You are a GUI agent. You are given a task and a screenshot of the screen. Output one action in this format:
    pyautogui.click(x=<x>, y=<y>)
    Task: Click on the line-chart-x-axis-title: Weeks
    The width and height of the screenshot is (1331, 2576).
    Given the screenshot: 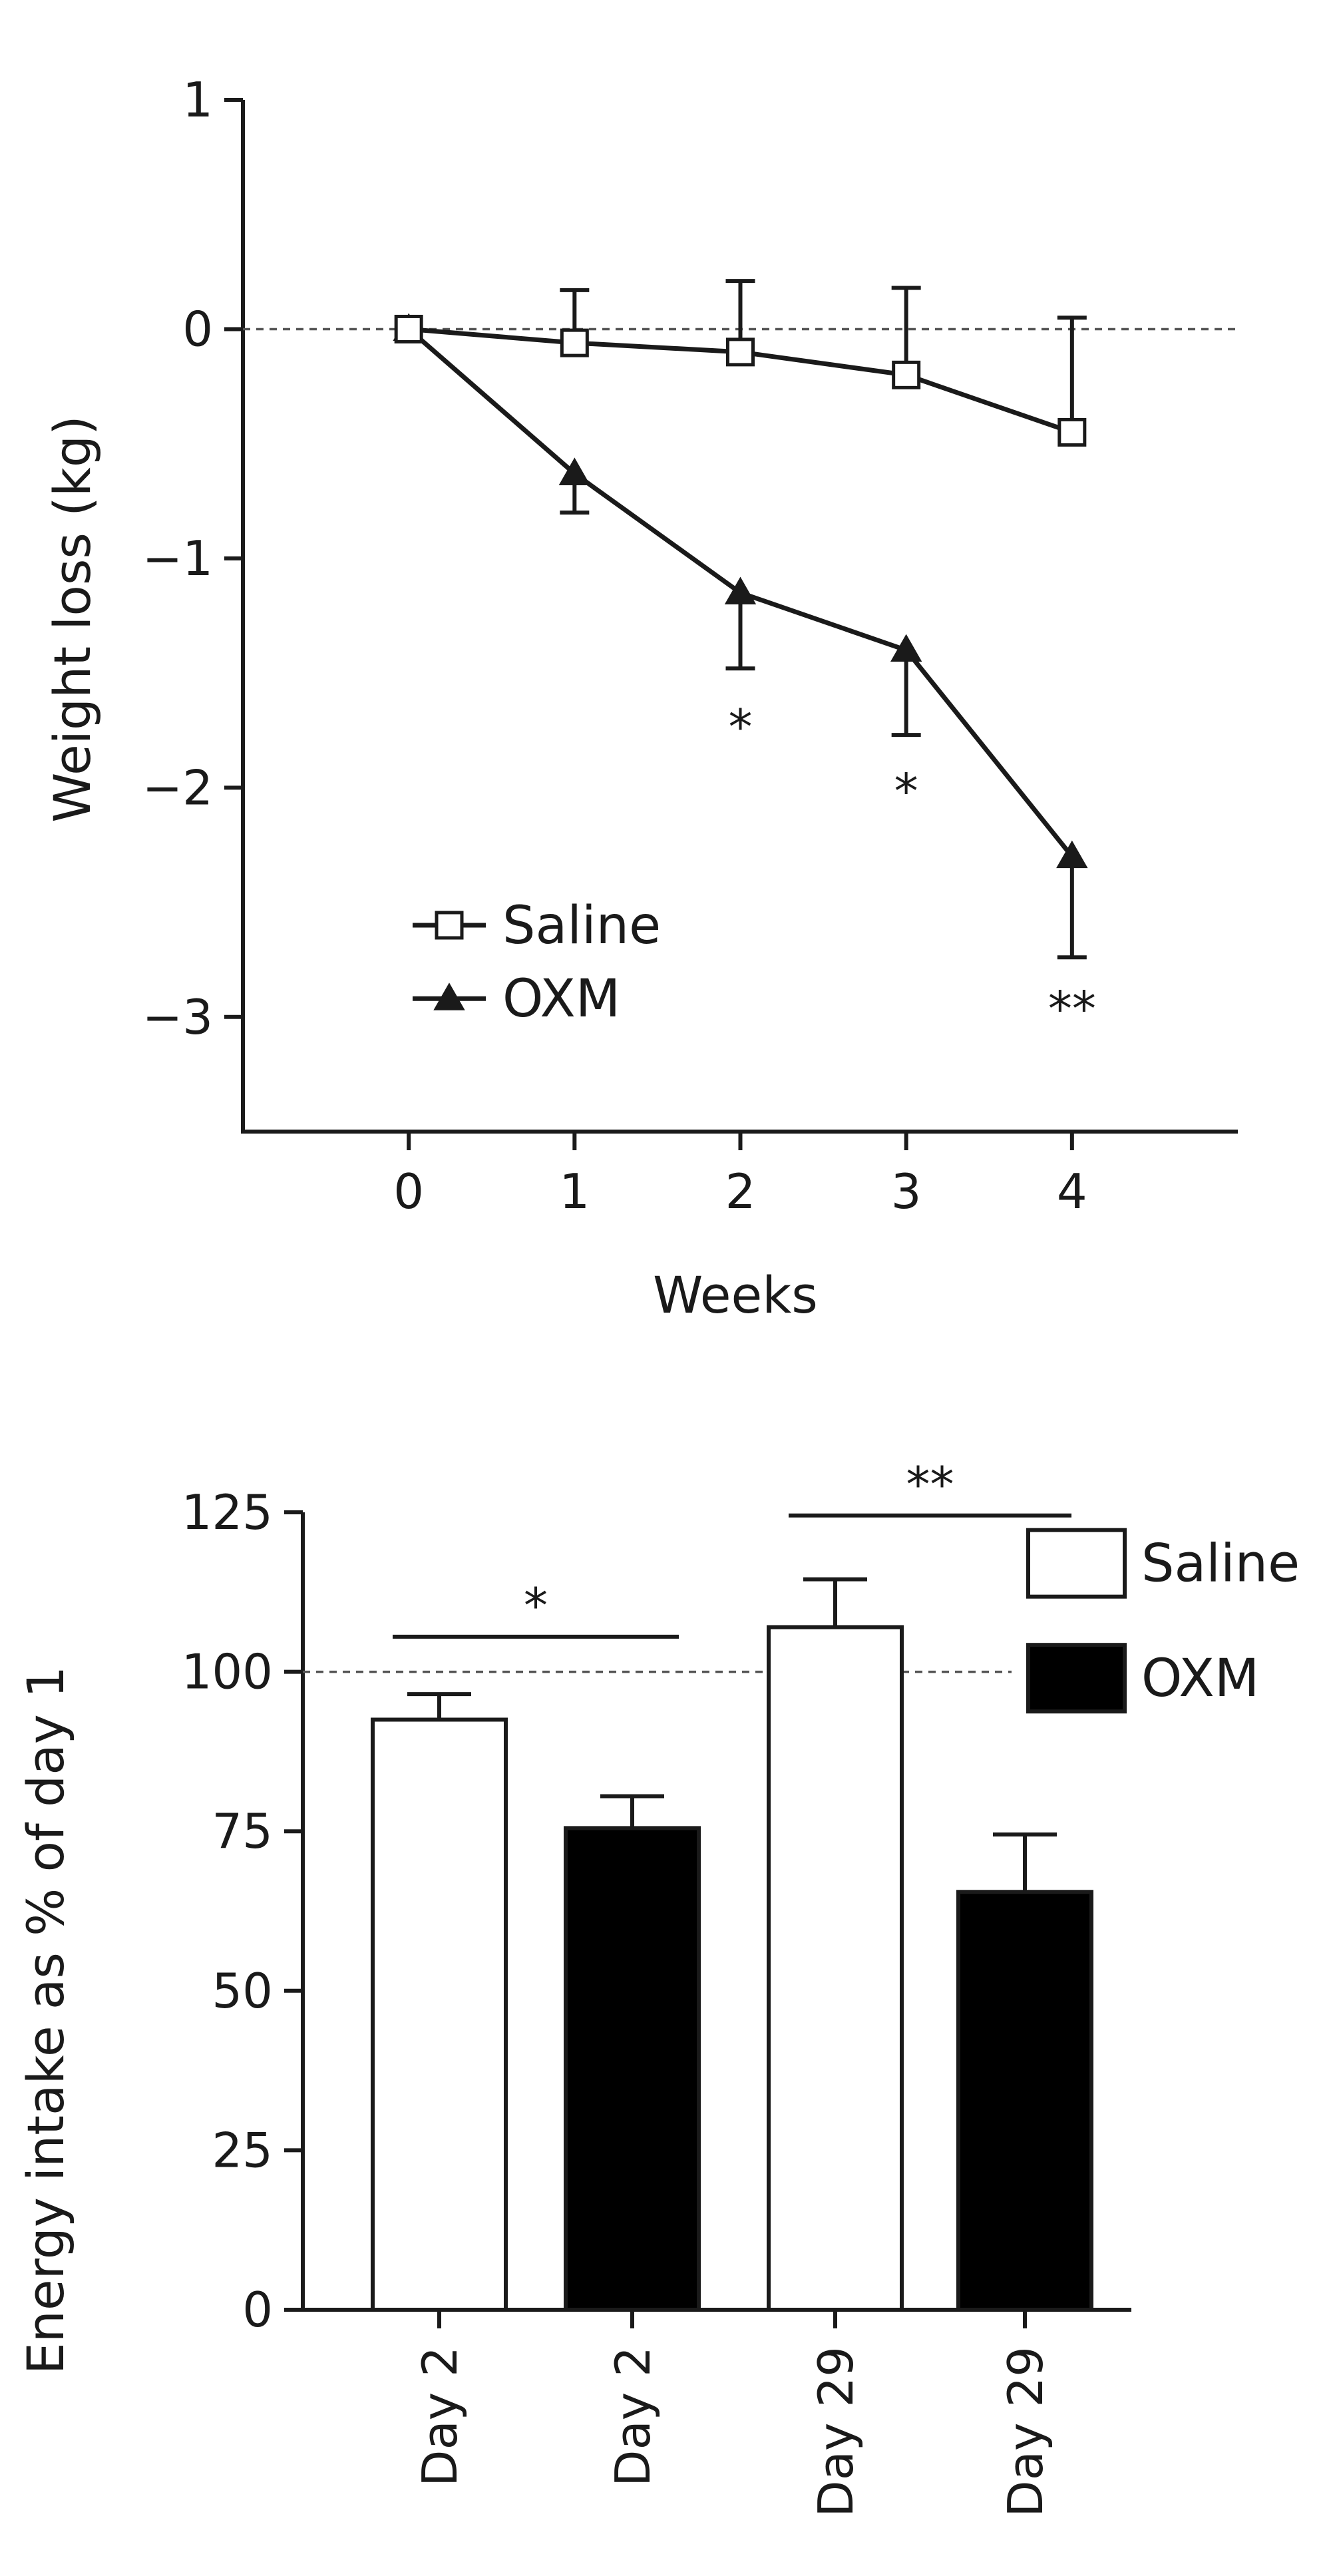 What is the action you would take?
    pyautogui.click(x=735, y=1295)
    